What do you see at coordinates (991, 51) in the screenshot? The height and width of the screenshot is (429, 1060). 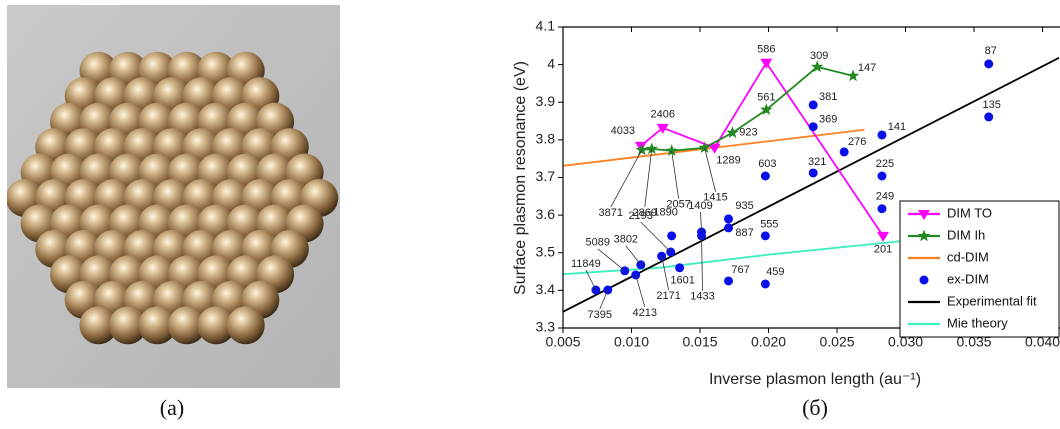 I see `point-label: 87` at bounding box center [991, 51].